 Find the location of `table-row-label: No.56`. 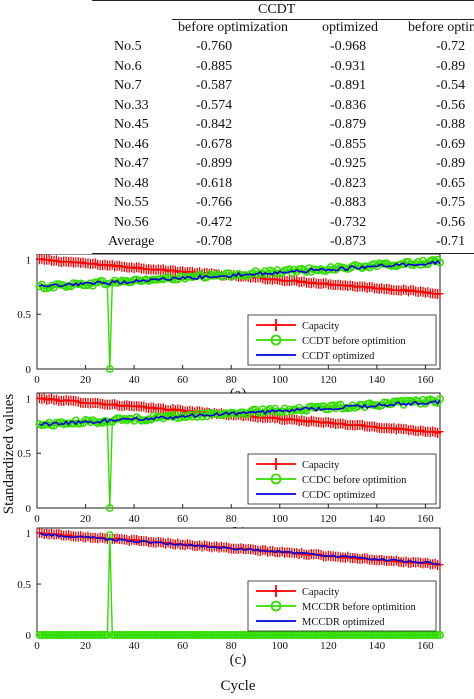

table-row-label: No.56 is located at coordinates (131, 222).